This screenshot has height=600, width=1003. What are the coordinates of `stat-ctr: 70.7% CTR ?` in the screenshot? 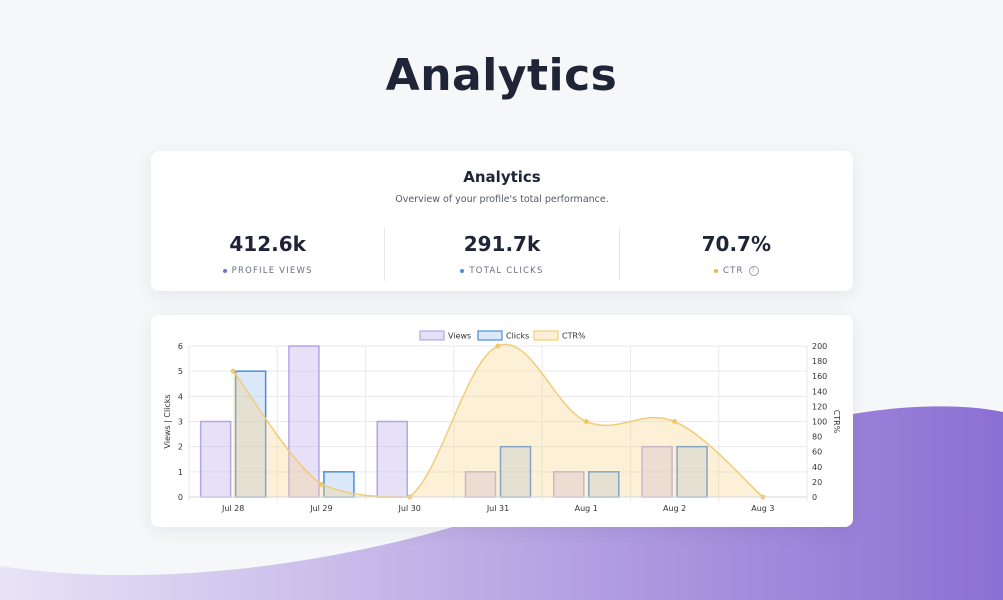 It's located at (735, 254).